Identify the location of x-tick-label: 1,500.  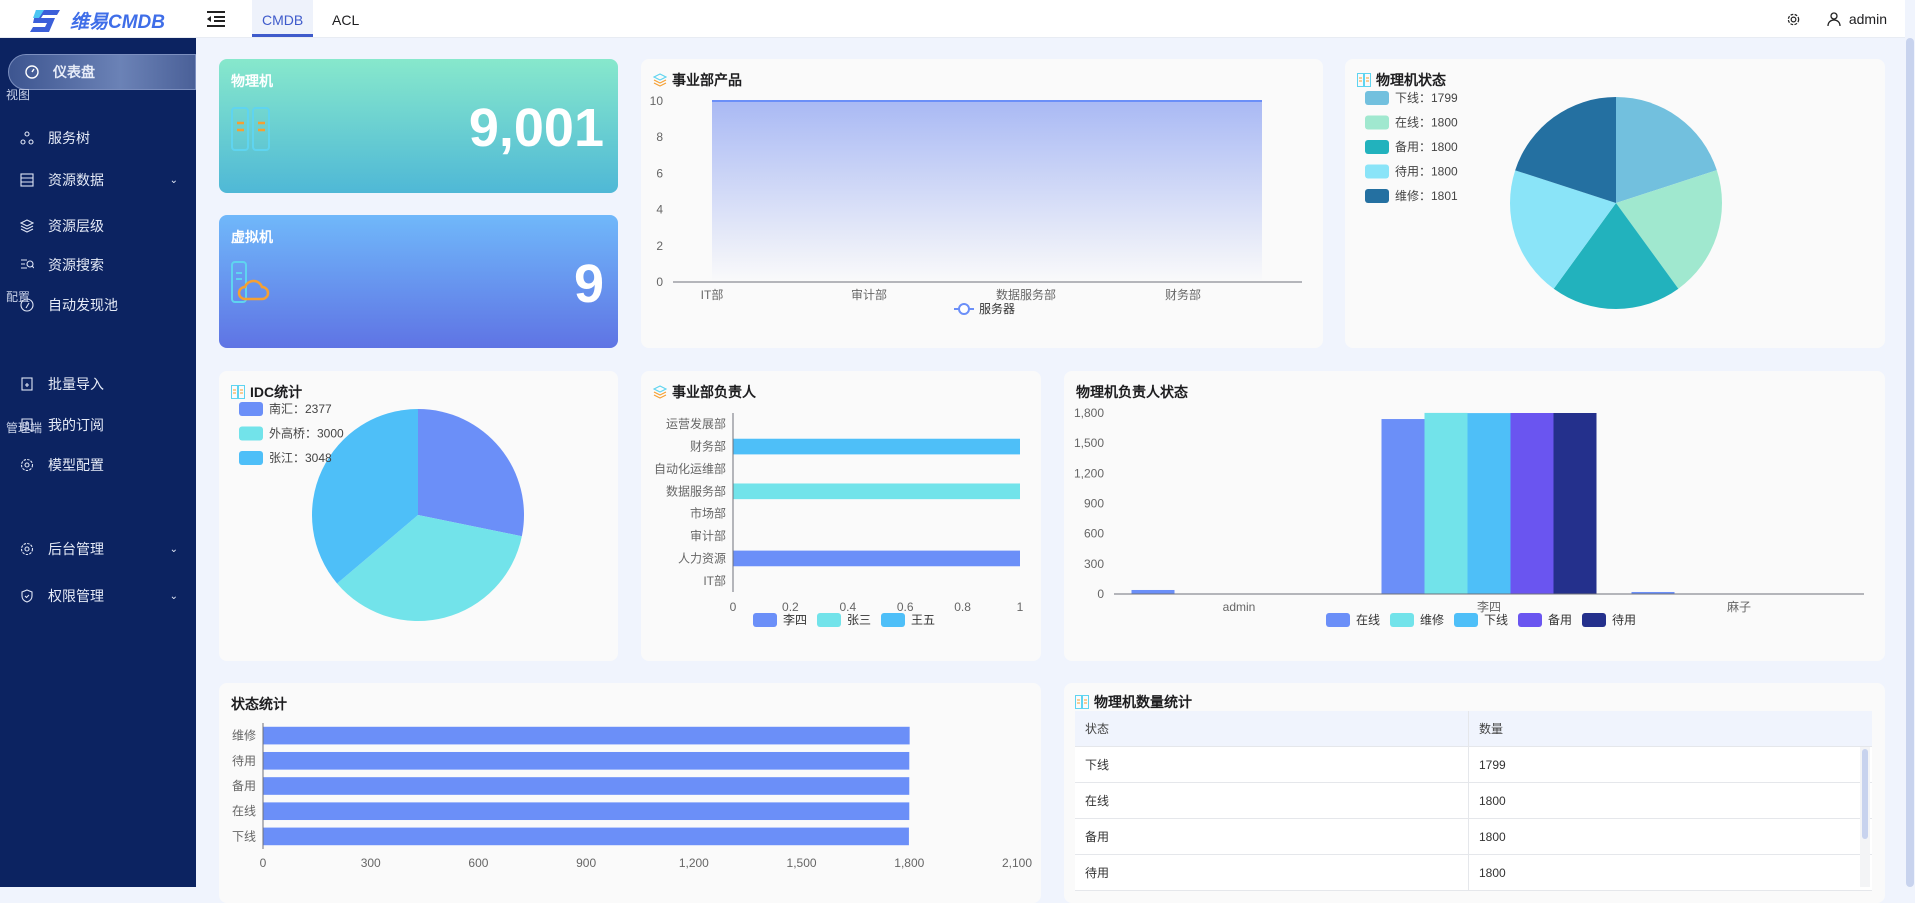
(802, 863).